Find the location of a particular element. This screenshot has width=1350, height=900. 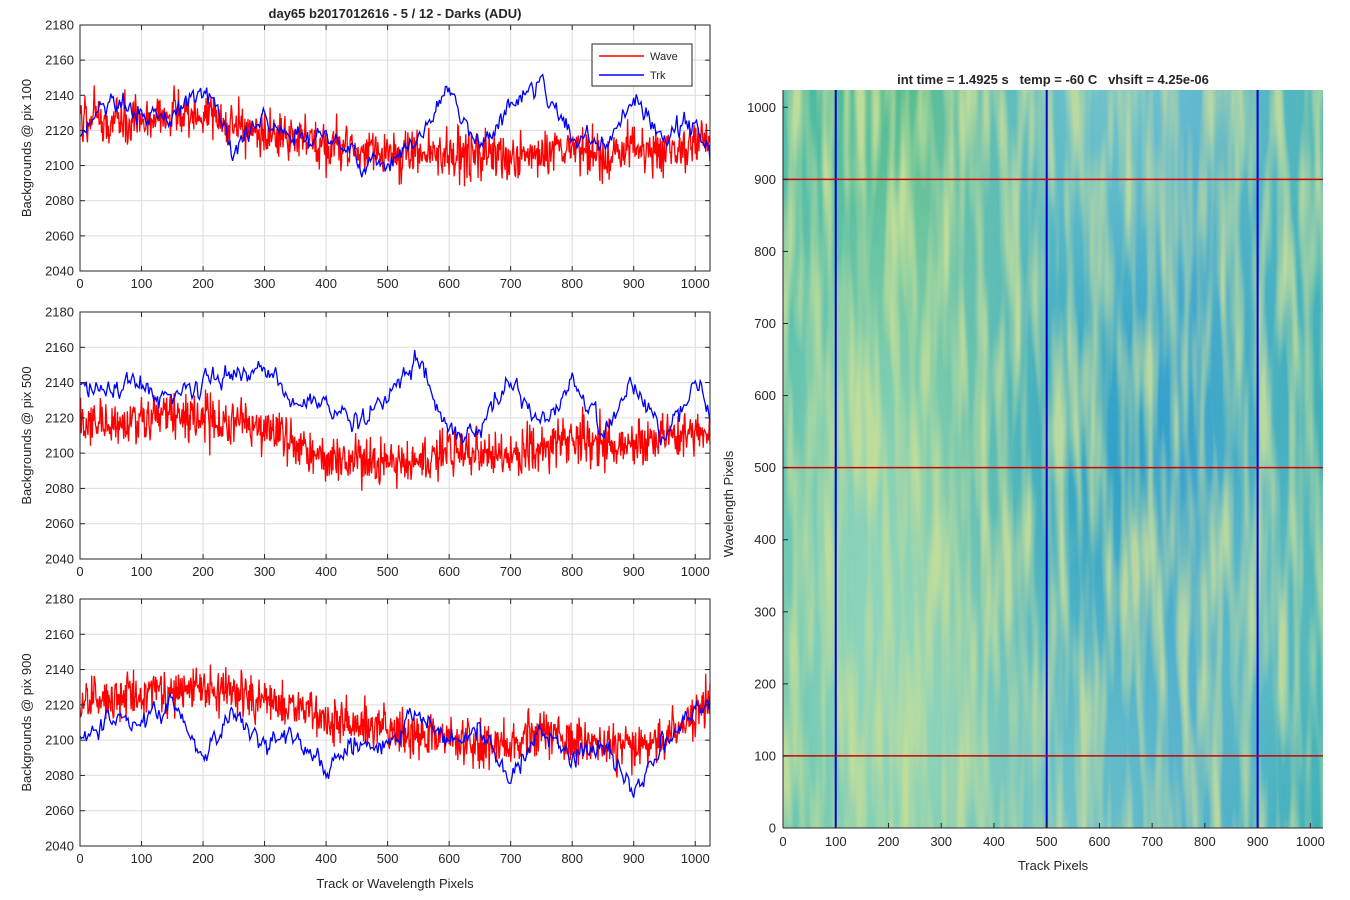

y-tick-label: 400 is located at coordinates (765, 539).